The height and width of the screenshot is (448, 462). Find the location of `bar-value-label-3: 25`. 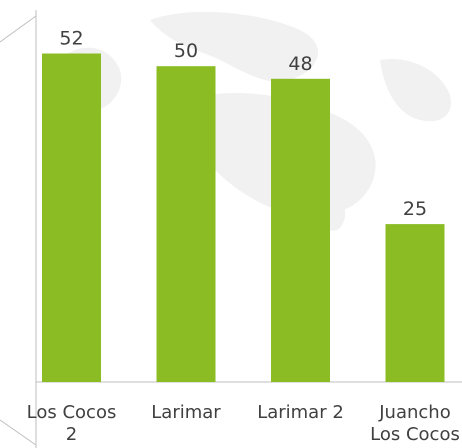

bar-value-label-3: 25 is located at coordinates (415, 209).